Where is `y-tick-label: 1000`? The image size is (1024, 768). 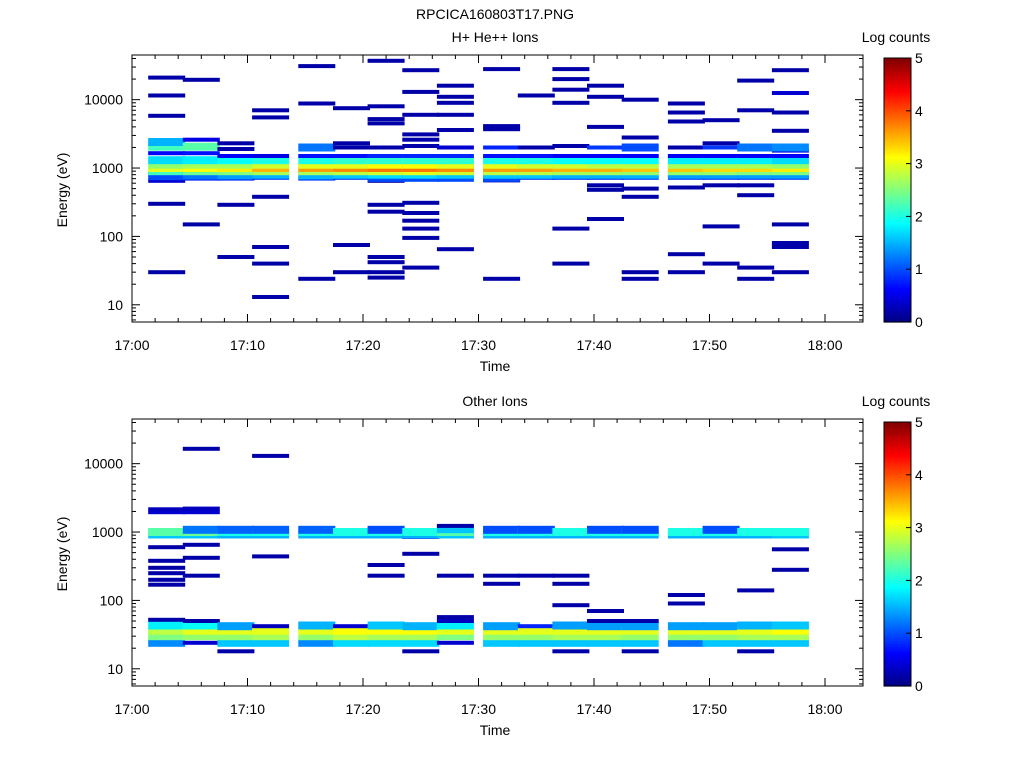 y-tick-label: 1000 is located at coordinates (107, 168).